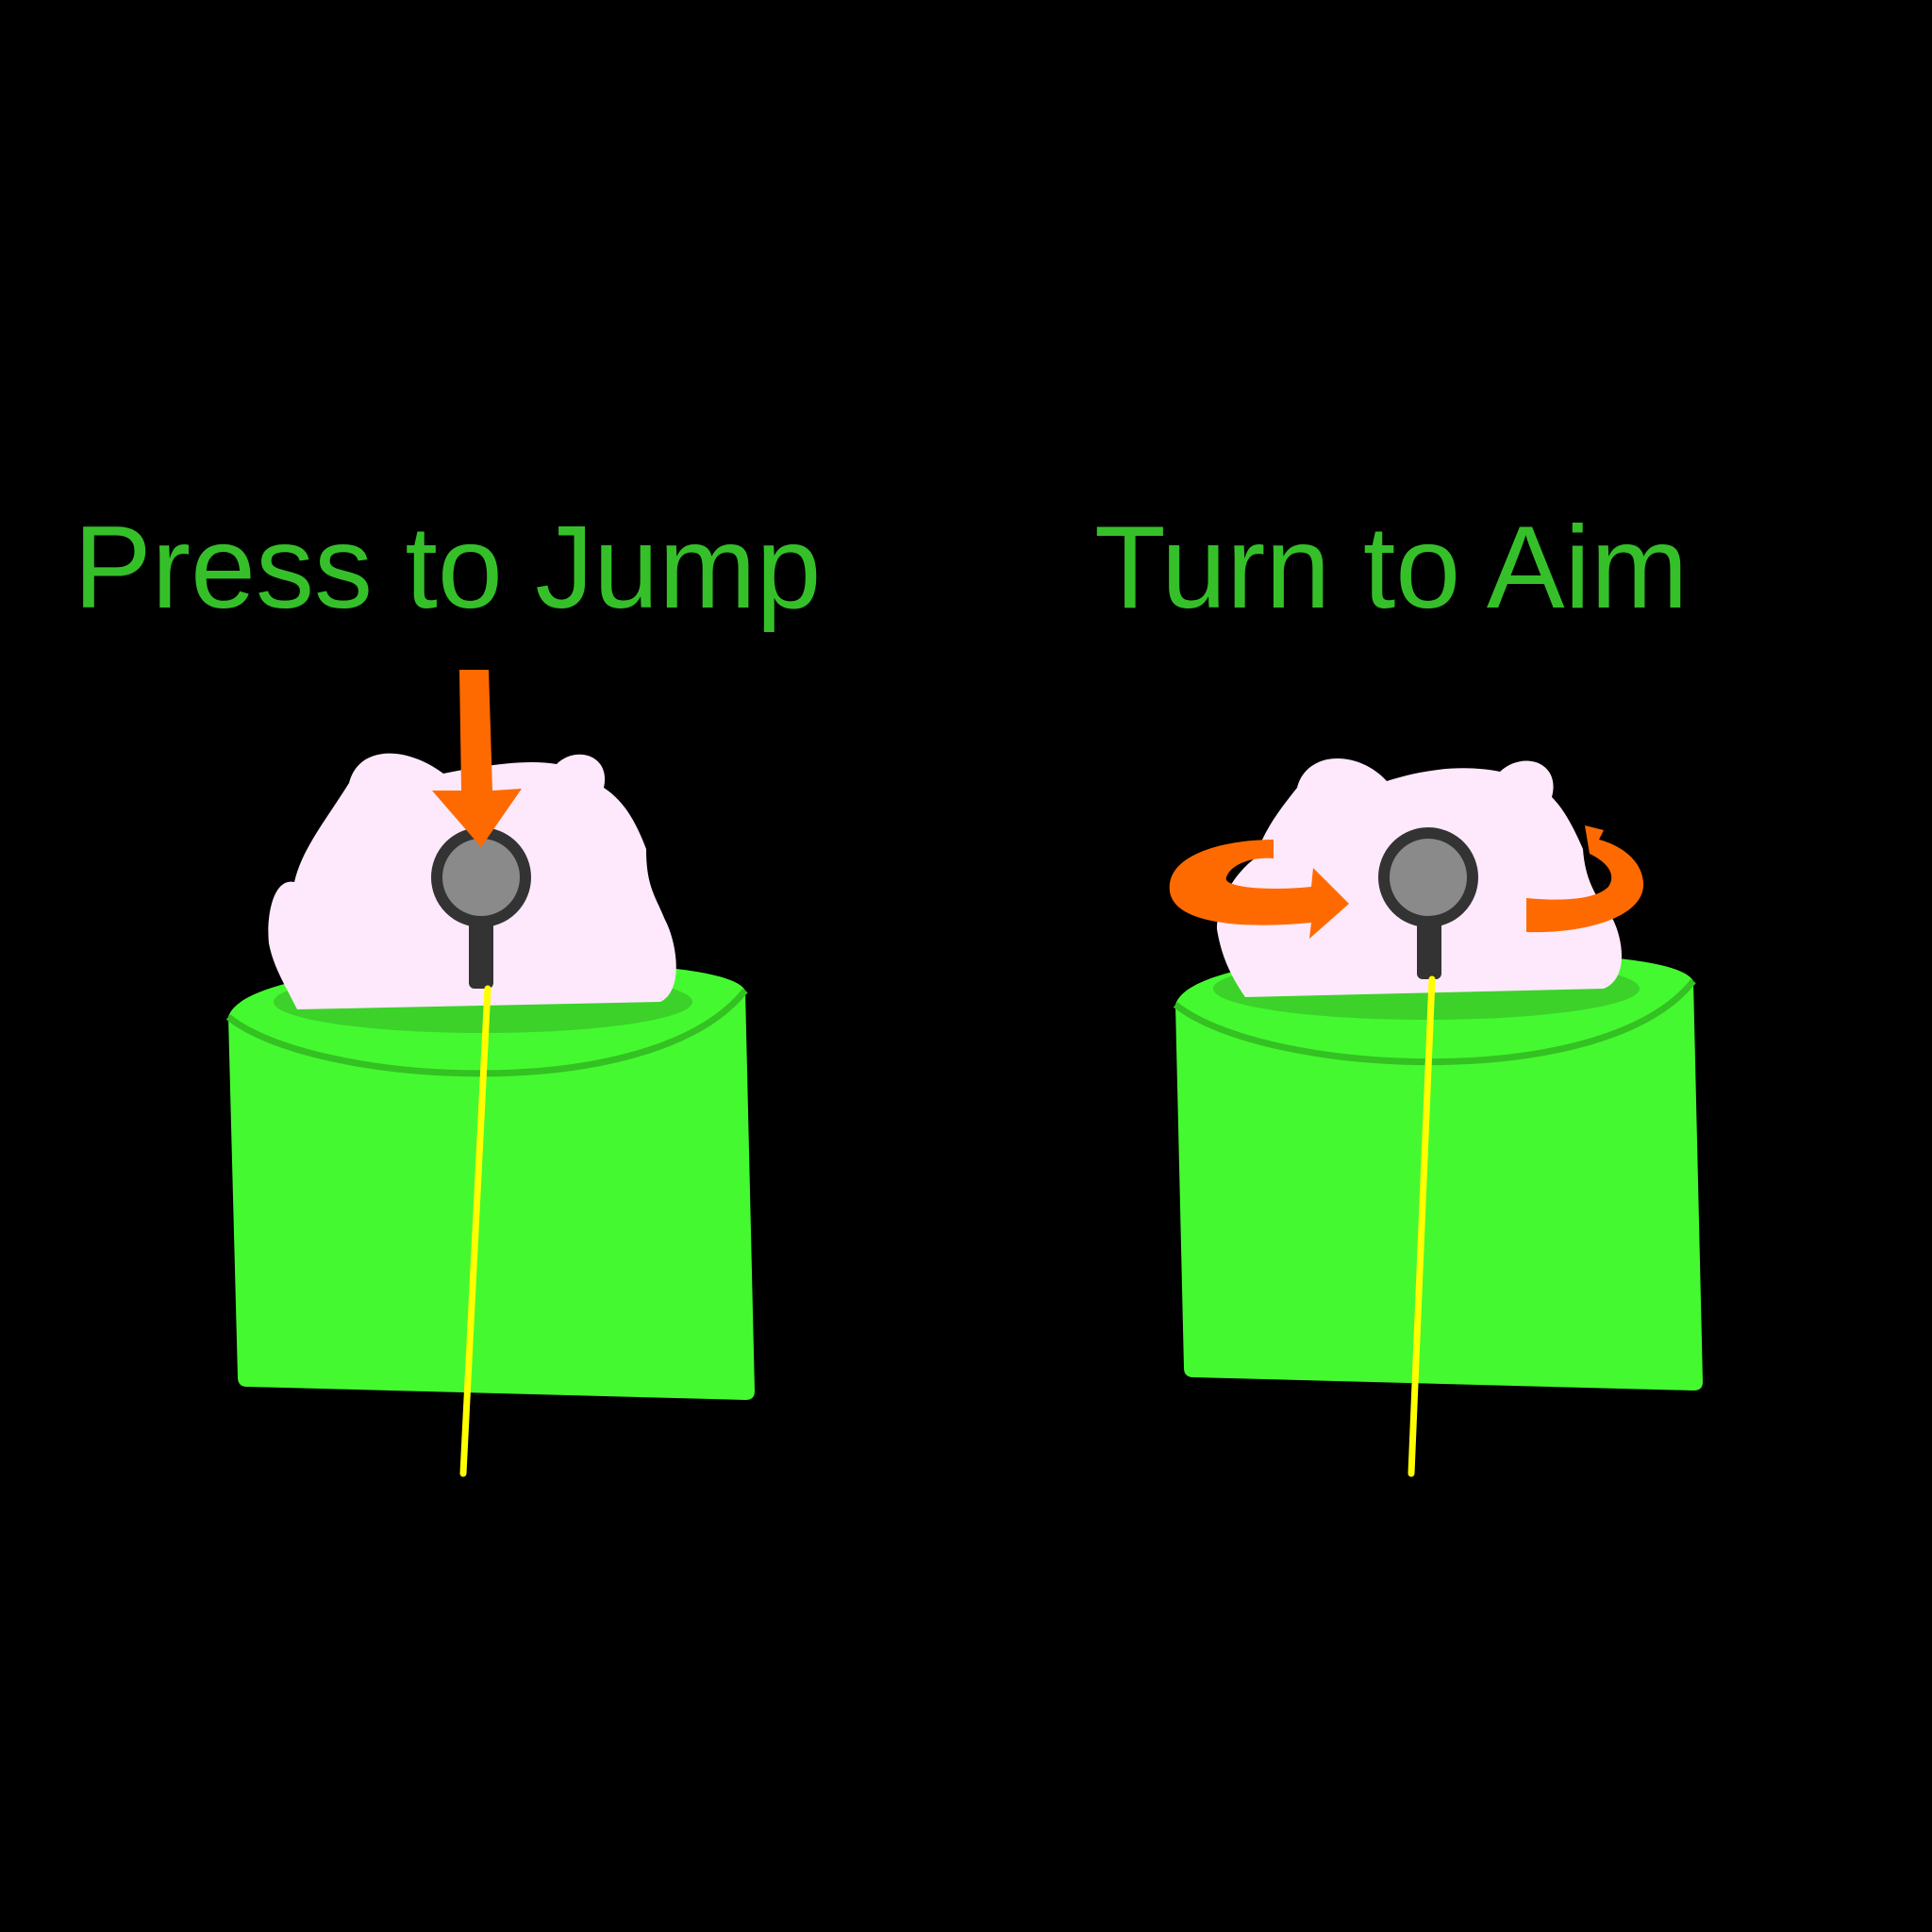 This screenshot has height=1932, width=1932. Describe the element at coordinates (1585, 879) in the screenshot. I see `rotate-arrow-right` at that location.